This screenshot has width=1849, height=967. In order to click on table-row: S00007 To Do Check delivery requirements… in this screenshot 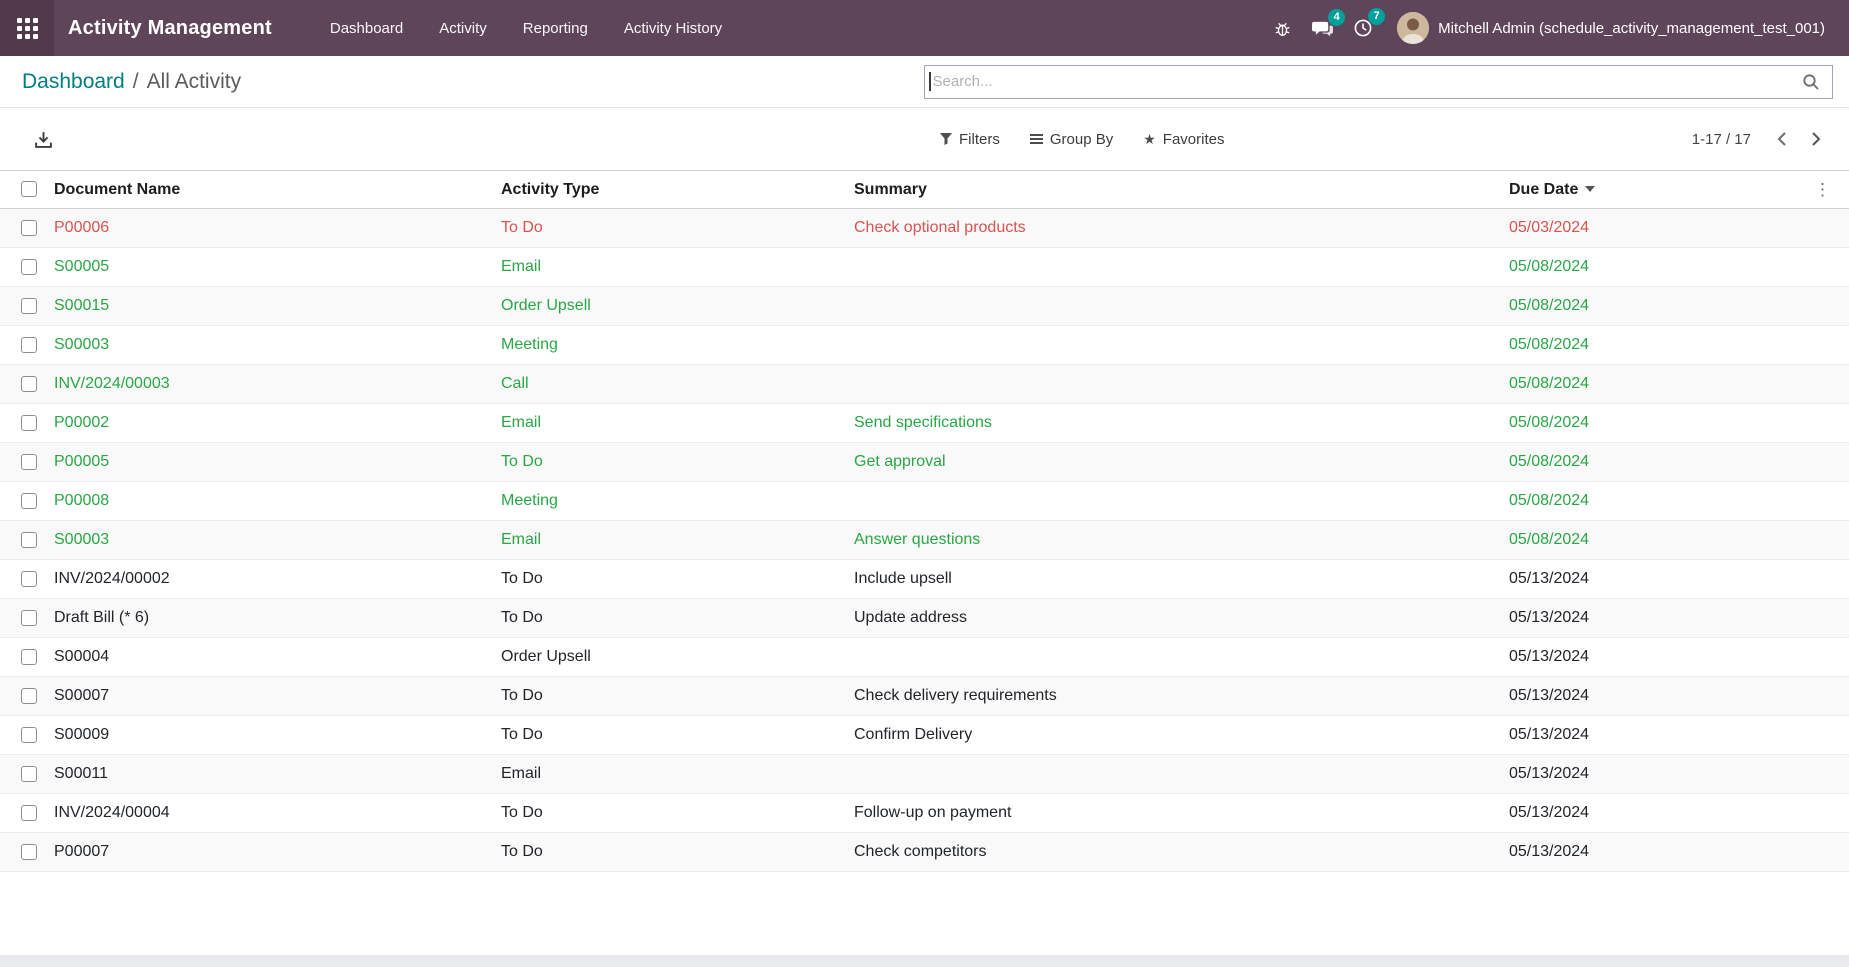, I will do `click(924, 696)`.